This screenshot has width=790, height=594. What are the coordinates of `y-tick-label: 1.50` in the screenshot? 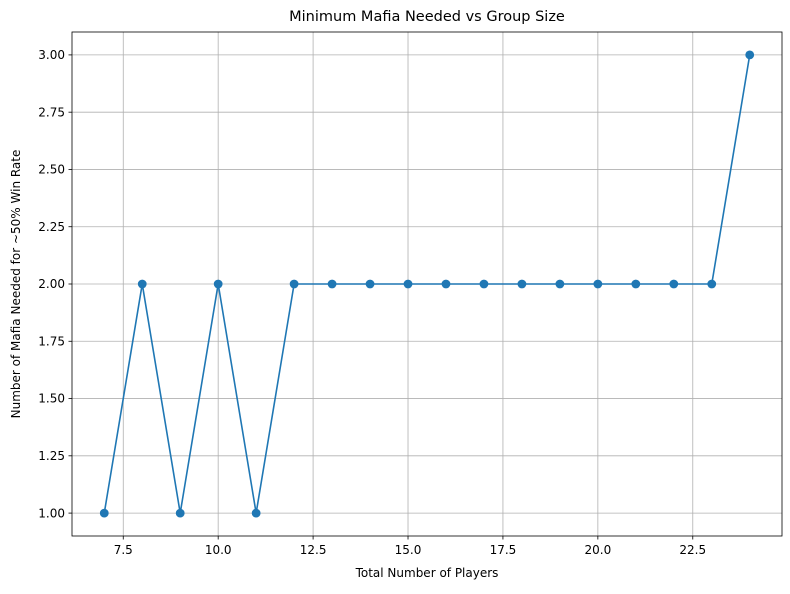 It's located at (51, 399).